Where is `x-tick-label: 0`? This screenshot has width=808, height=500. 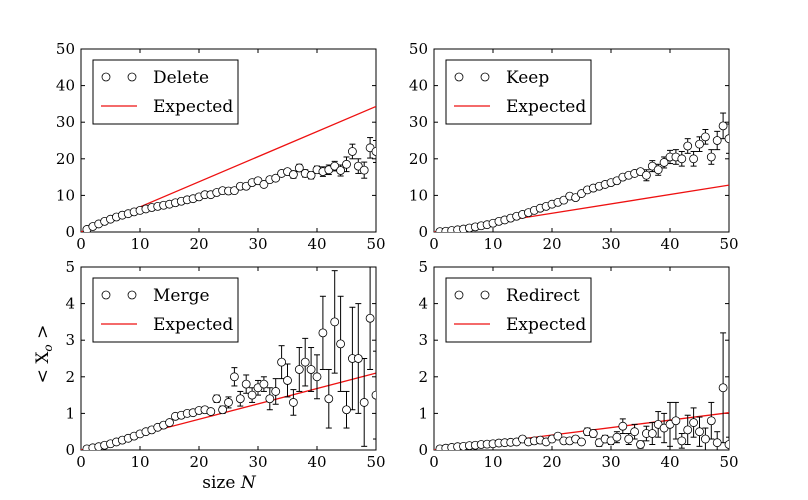
x-tick-label: 0 is located at coordinates (81, 244).